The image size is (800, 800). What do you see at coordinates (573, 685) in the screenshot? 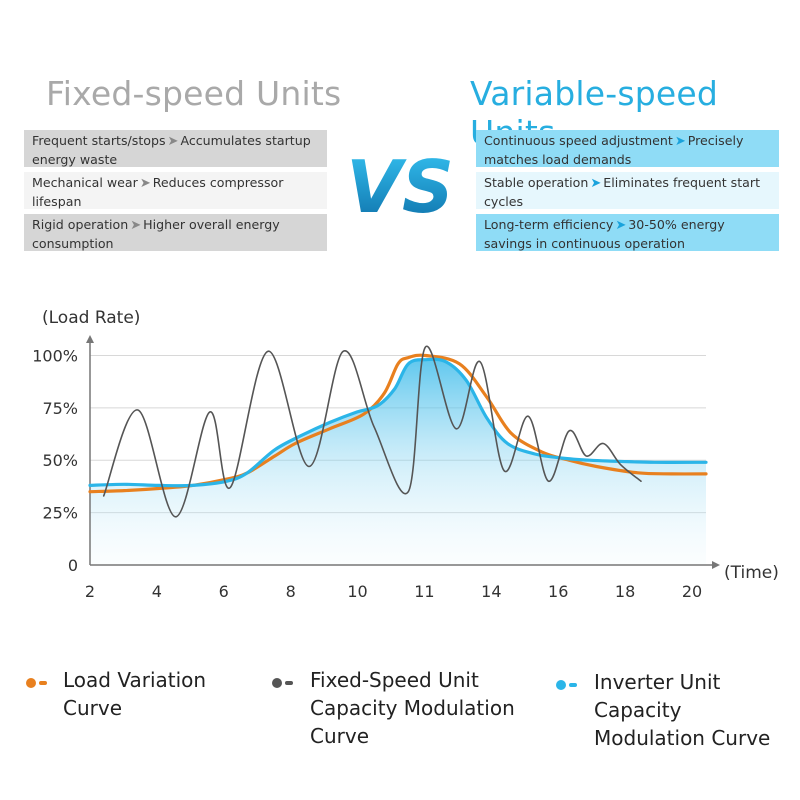
I see `legend-inverter-dash` at bounding box center [573, 685].